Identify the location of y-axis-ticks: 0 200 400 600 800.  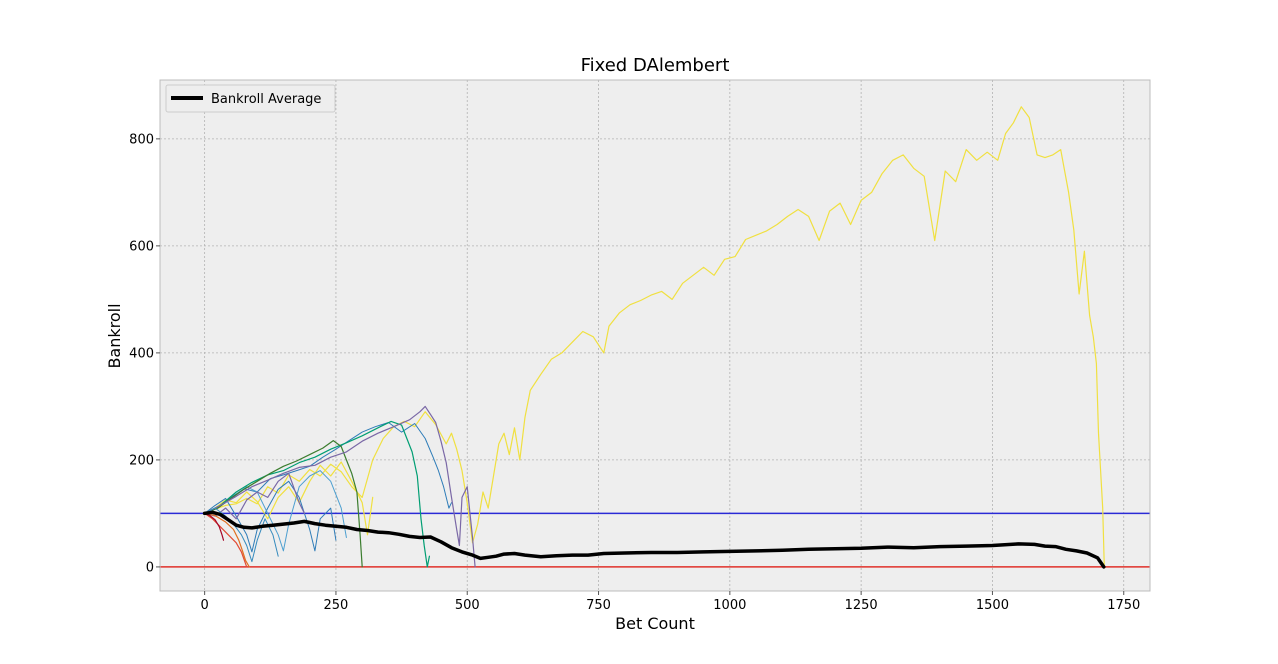
(144, 353).